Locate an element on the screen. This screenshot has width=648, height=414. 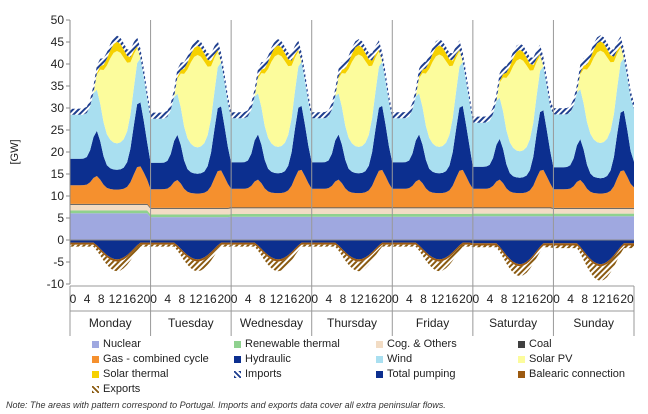
legend-item-balearic-connection: Balearic connection is located at coordinates (571, 374).